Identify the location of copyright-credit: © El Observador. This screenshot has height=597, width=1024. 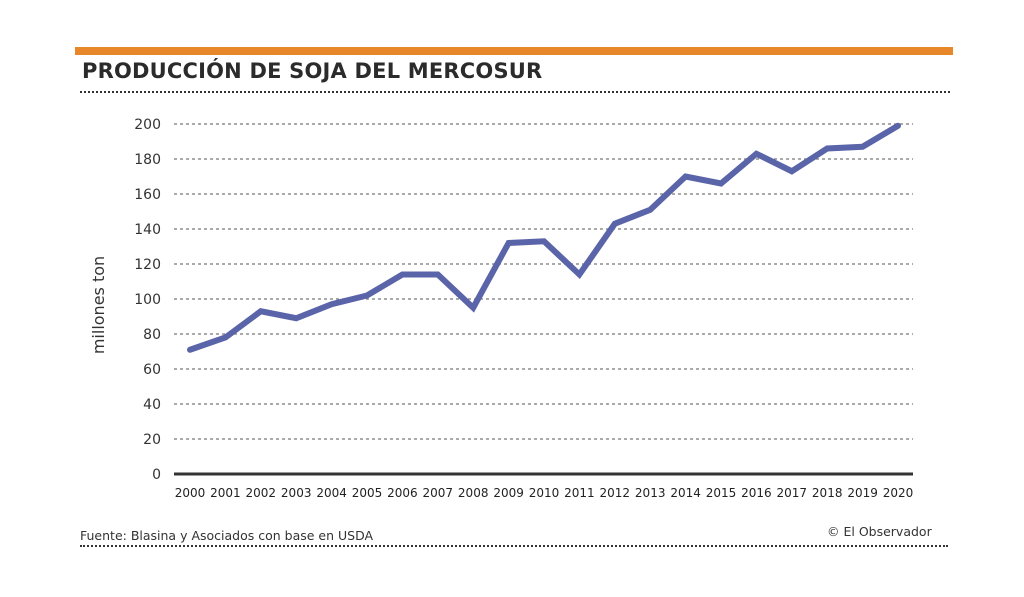
(879, 531).